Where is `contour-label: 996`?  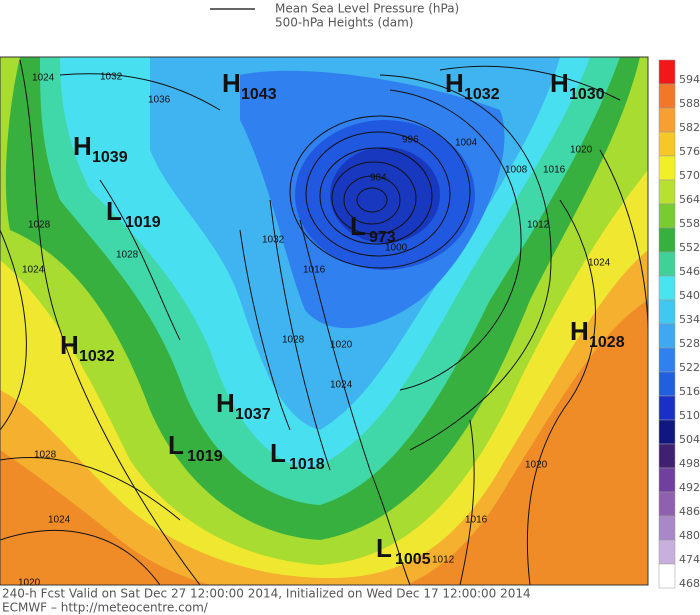 contour-label: 996 is located at coordinates (410, 140).